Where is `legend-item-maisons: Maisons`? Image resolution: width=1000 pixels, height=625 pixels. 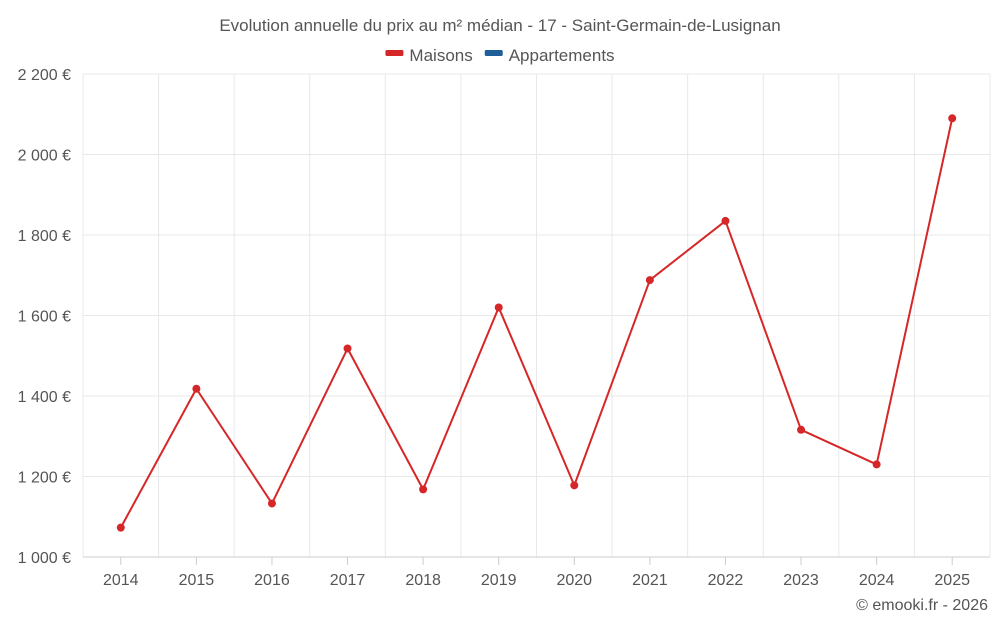
legend-item-maisons: Maisons is located at coordinates (429, 55).